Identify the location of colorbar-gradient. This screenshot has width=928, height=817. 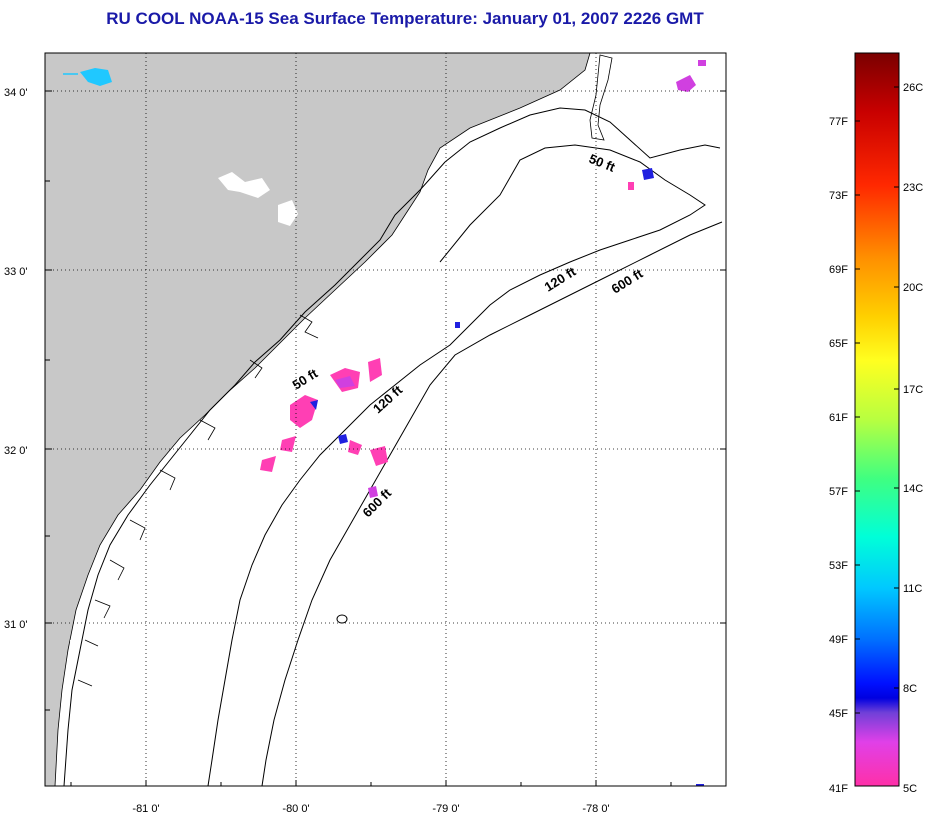
(877, 419).